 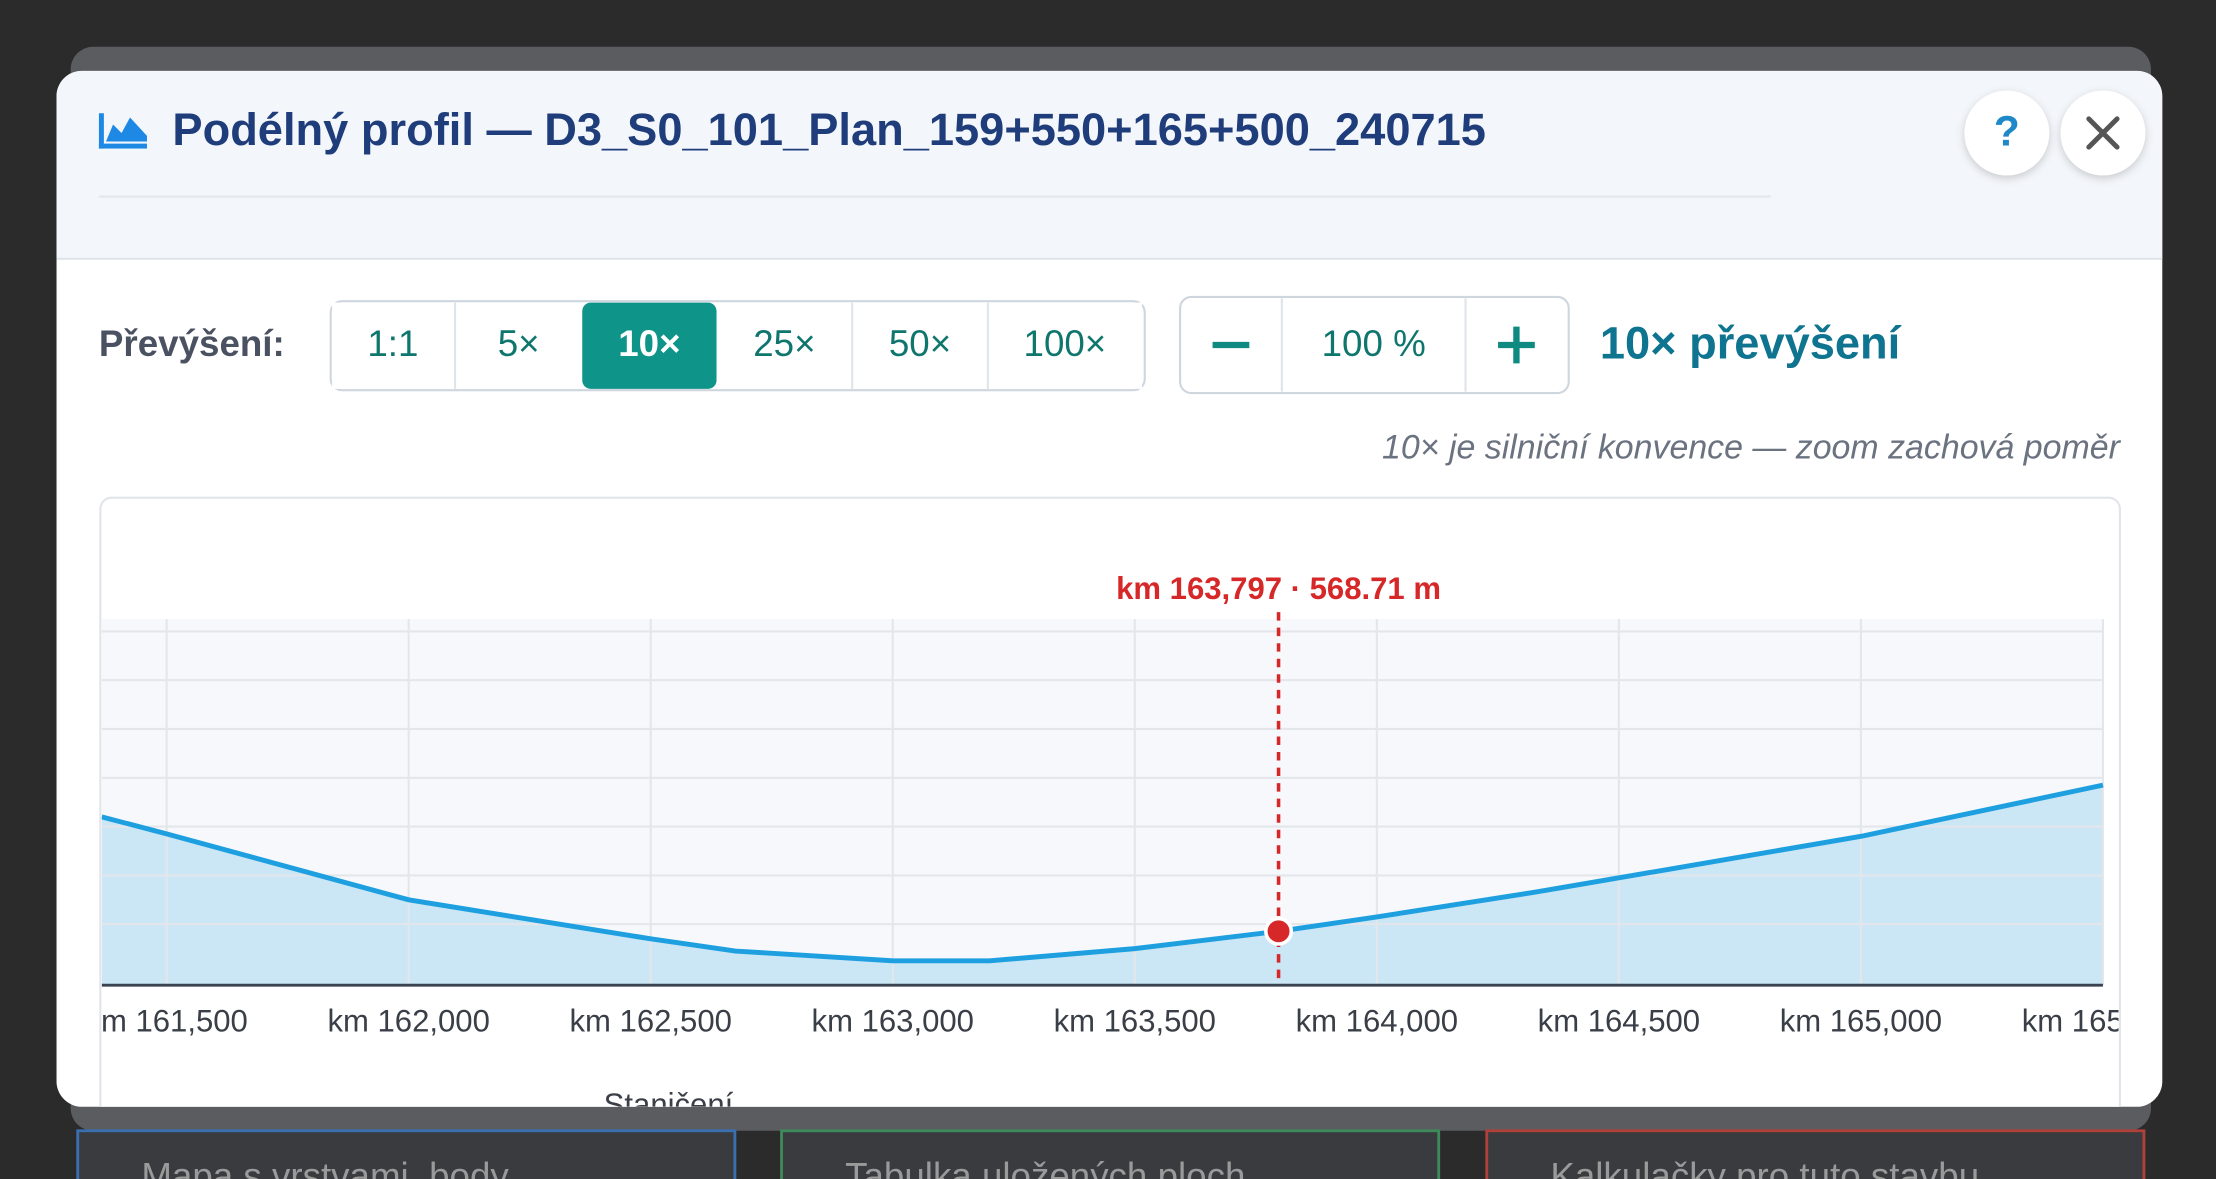 What do you see at coordinates (1102, 873) in the screenshot?
I see `profile-line` at bounding box center [1102, 873].